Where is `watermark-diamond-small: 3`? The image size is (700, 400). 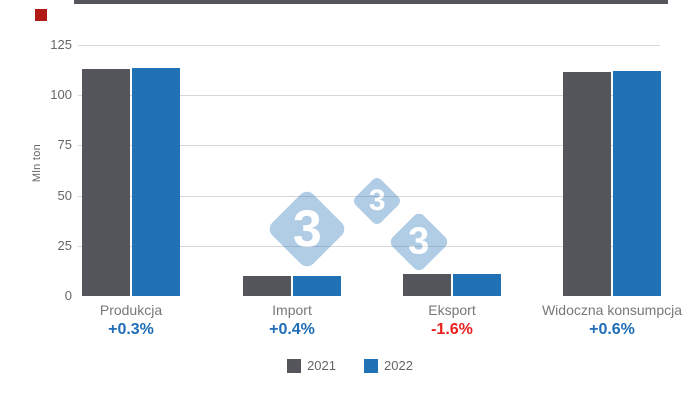
watermark-diamond-small: 3 is located at coordinates (377, 201).